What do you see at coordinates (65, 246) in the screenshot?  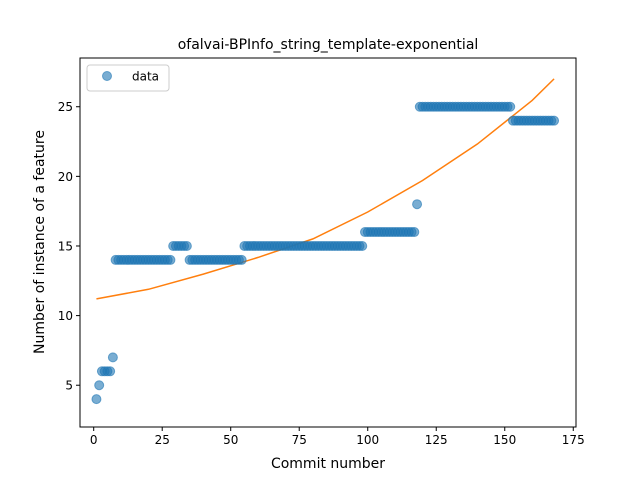 I see `y-tick-label: 15` at bounding box center [65, 246].